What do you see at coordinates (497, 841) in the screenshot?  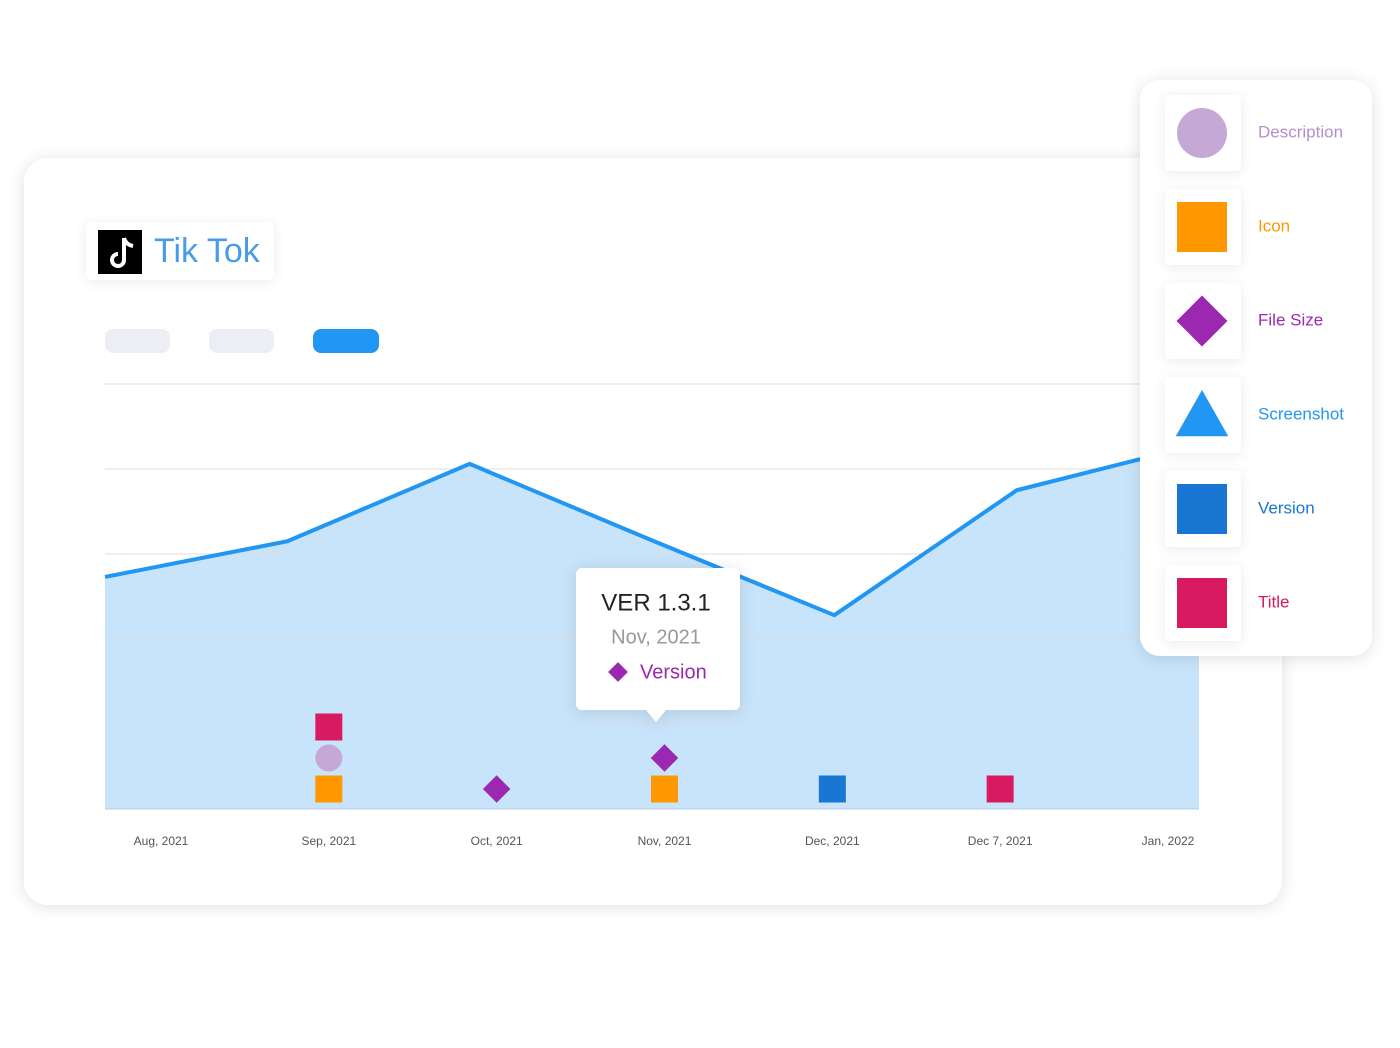 I see `x-tick-label: Oct, 2021` at bounding box center [497, 841].